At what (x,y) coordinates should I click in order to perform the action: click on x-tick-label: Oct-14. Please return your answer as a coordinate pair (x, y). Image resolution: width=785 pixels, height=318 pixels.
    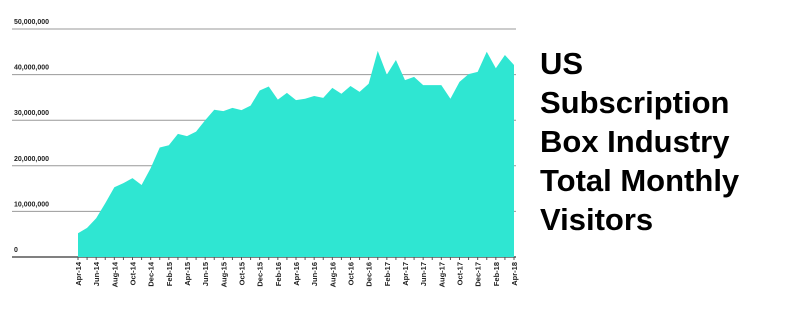
    Looking at the image, I should click on (133, 273).